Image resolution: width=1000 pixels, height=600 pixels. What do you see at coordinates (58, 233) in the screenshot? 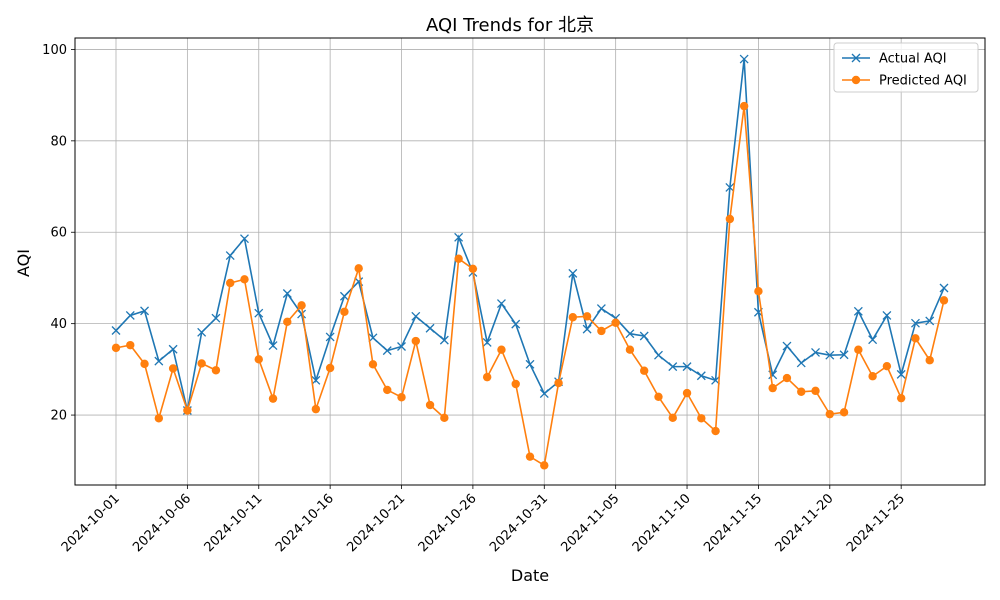
I see `y-tick-label: 60` at bounding box center [58, 233].